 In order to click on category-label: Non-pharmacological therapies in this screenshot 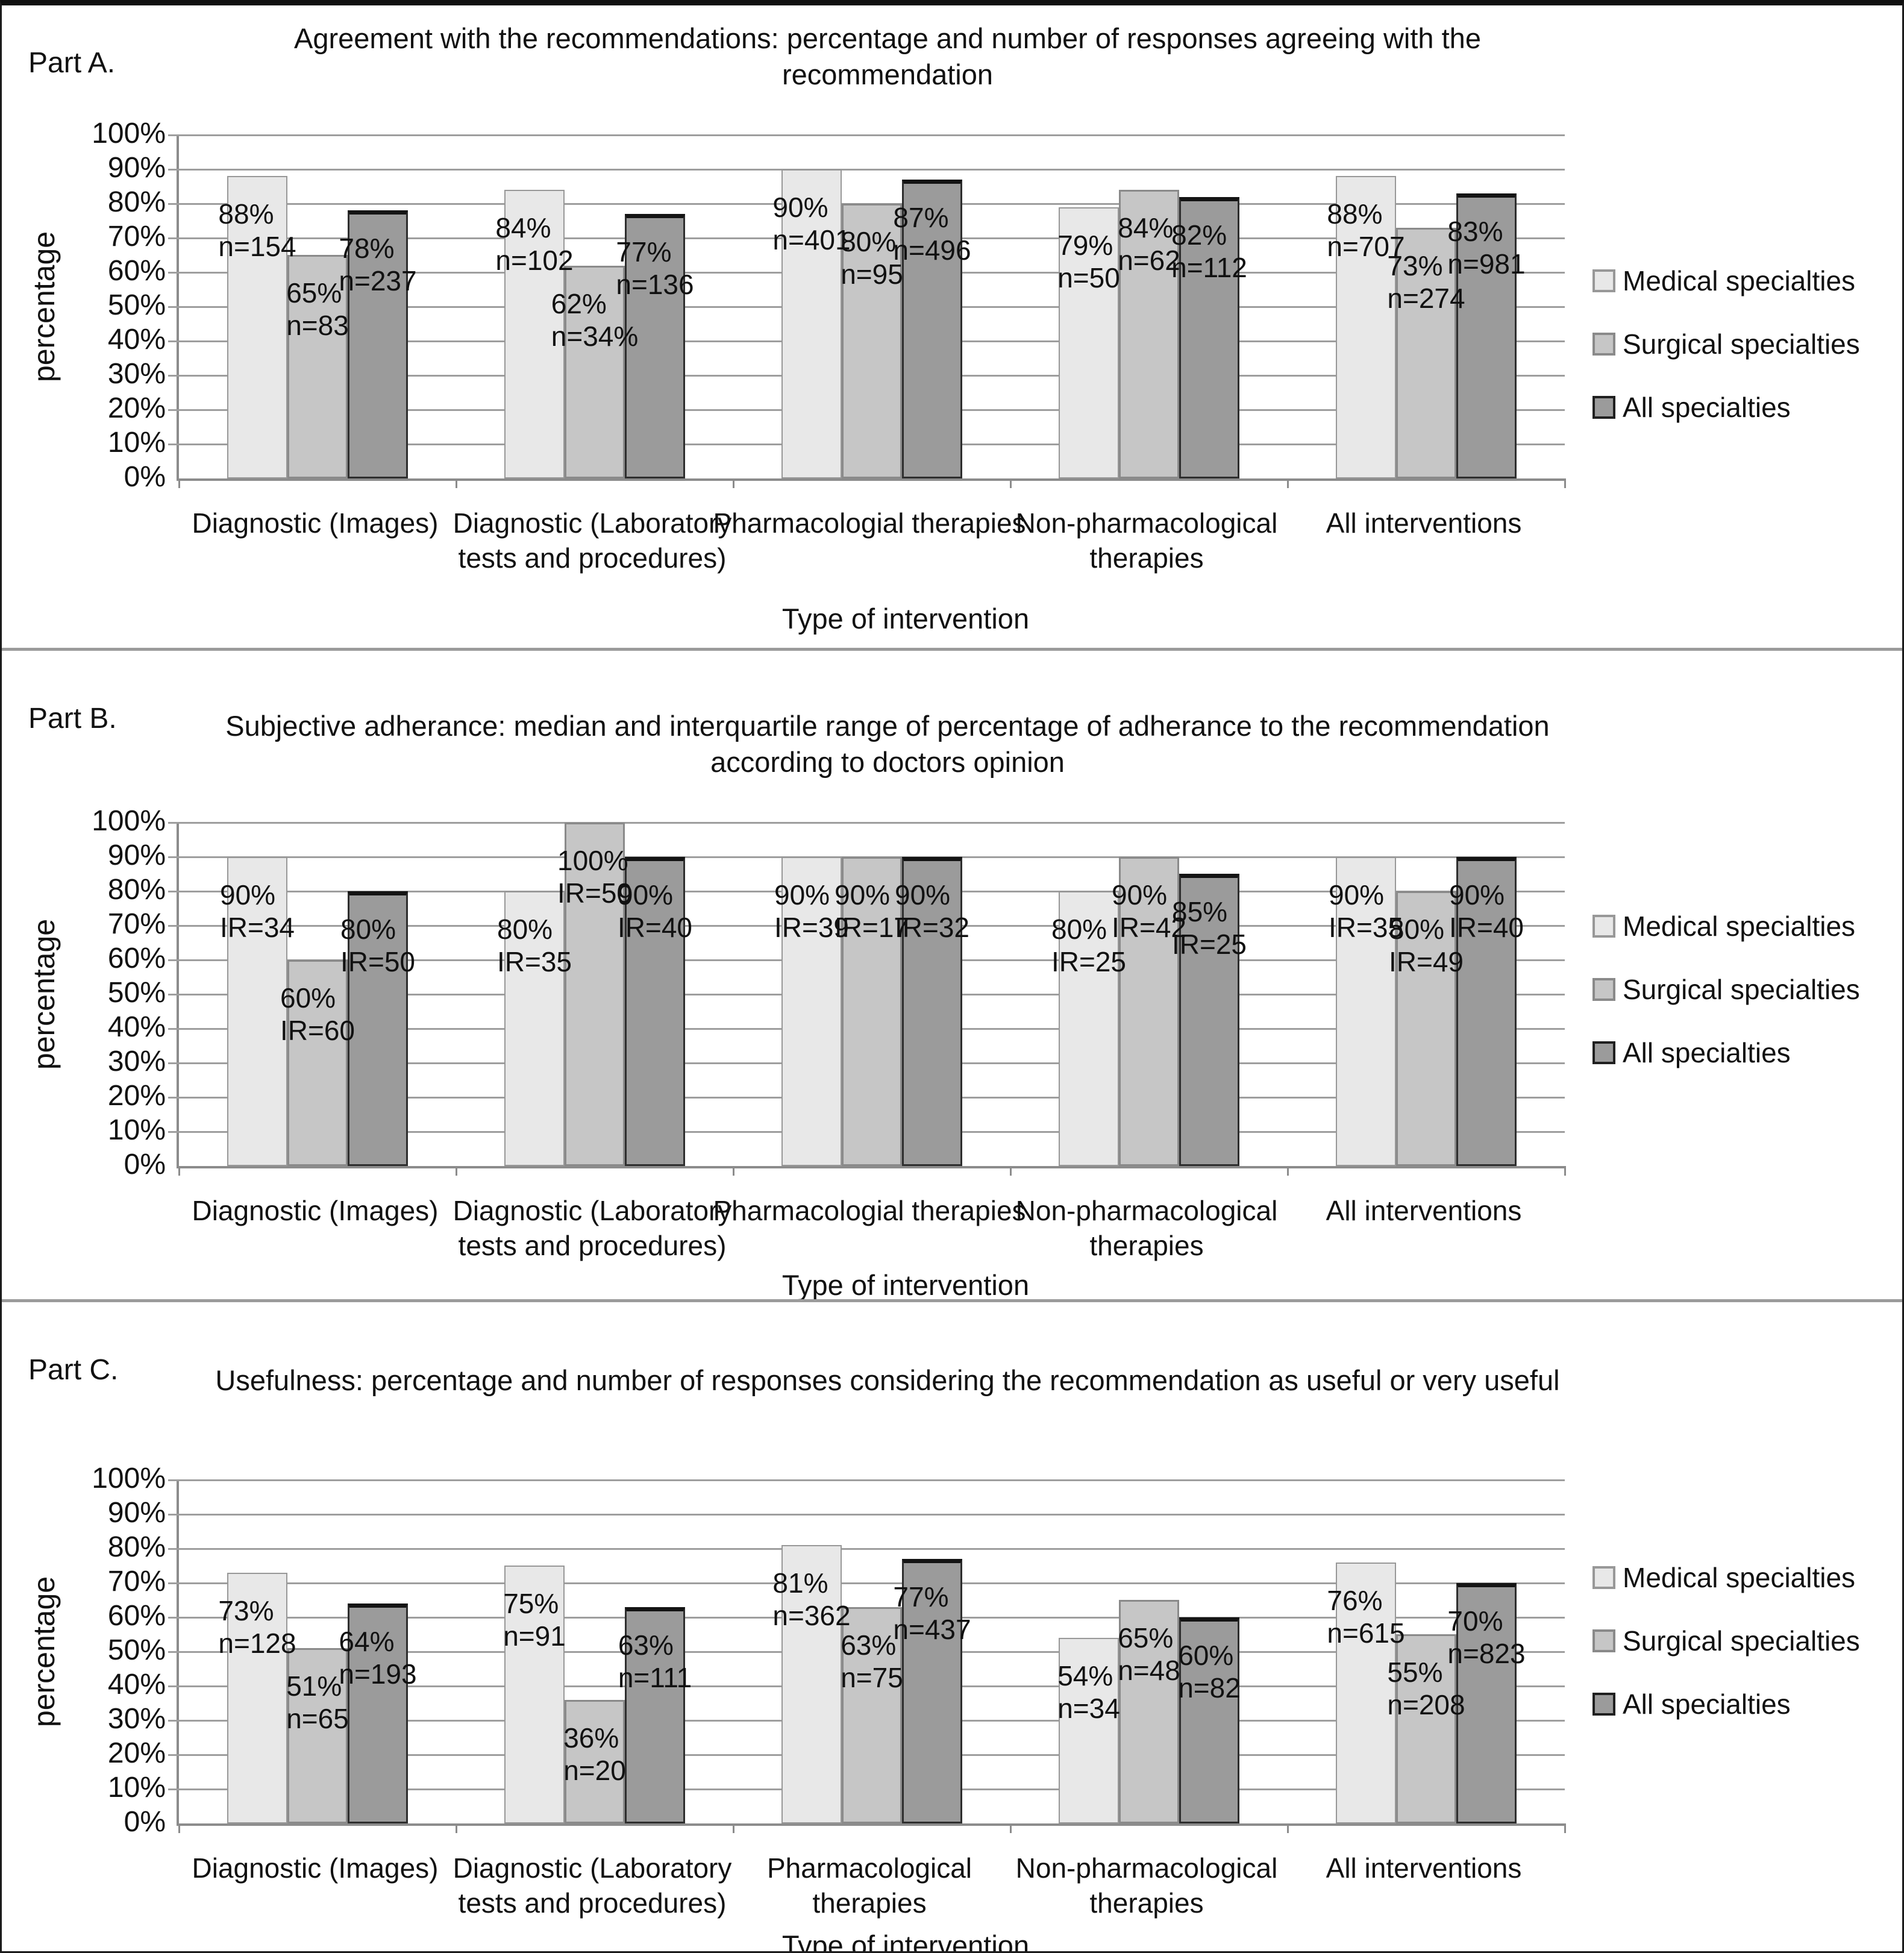, I will do `click(1146, 1228)`.